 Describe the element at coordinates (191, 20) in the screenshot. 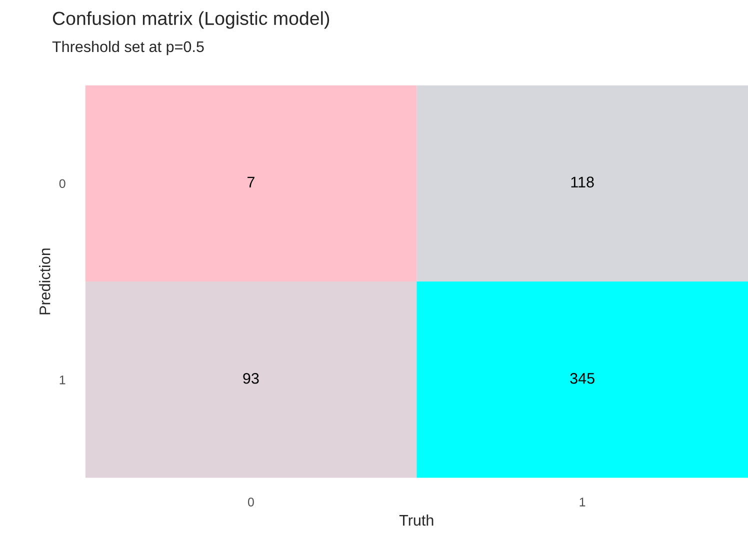

I see `chart-title: Confusion matrix (Logistic model)` at that location.